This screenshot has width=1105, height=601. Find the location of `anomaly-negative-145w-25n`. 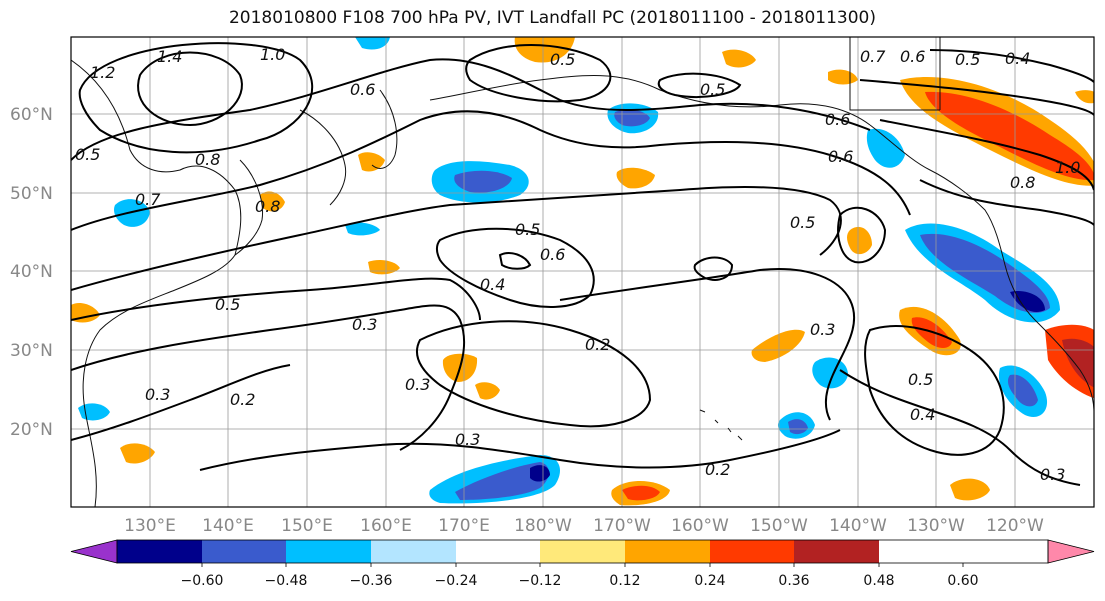

anomaly-negative-145w-25n is located at coordinates (830, 373).